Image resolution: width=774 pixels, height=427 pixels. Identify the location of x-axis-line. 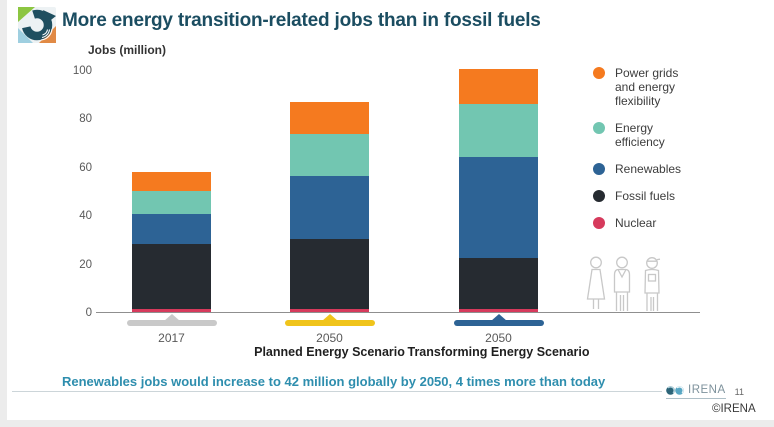
(398, 313).